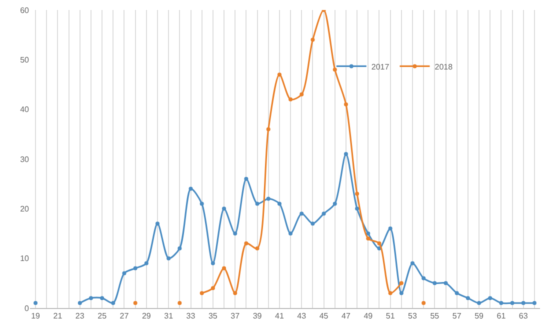  Describe the element at coordinates (213, 316) in the screenshot. I see `x-tick-label: 35` at that location.